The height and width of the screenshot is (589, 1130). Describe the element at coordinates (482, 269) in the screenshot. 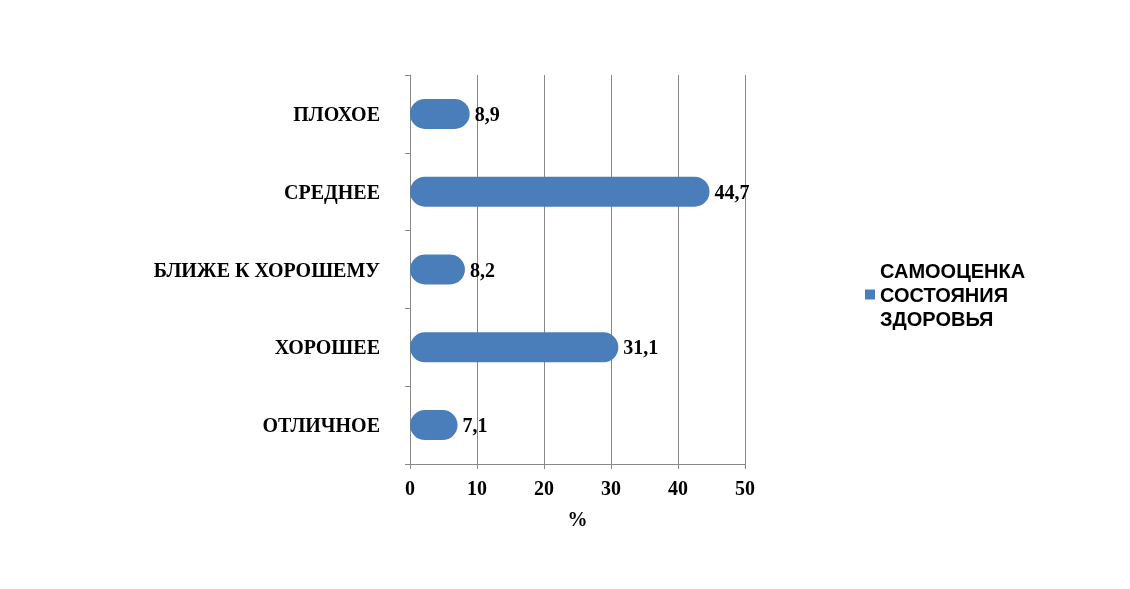

I see `data-label: 8,2` at that location.